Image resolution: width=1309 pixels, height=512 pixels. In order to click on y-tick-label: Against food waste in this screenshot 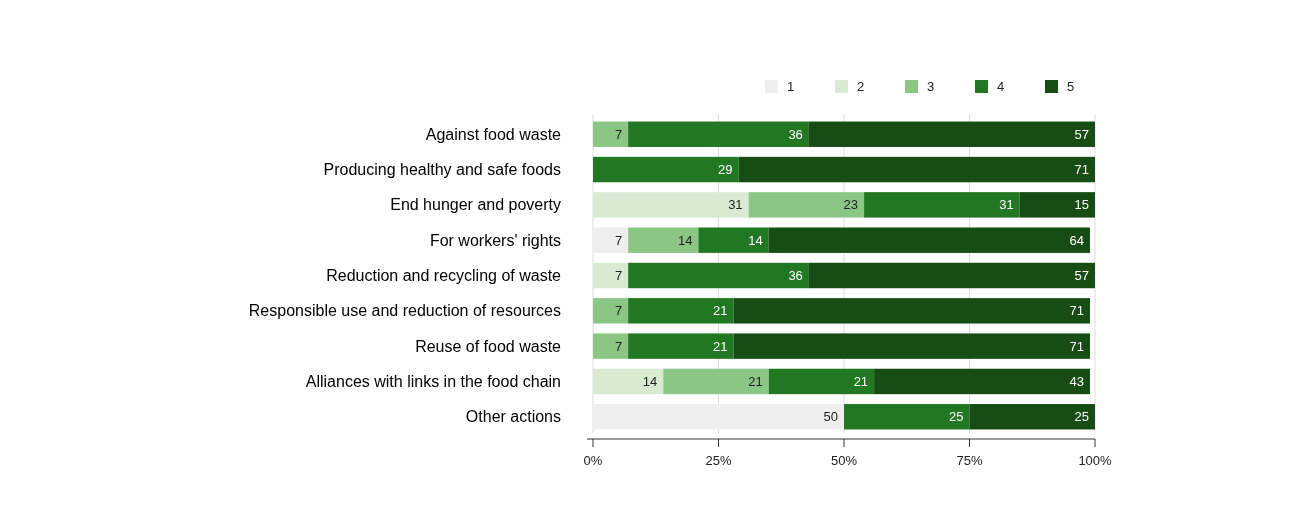, I will do `click(493, 134)`.